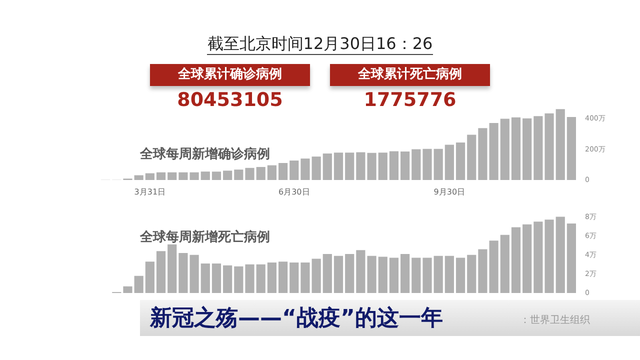  Describe the element at coordinates (204, 237) in the screenshot. I see `text: 全球每周新增死亡病例` at that location.